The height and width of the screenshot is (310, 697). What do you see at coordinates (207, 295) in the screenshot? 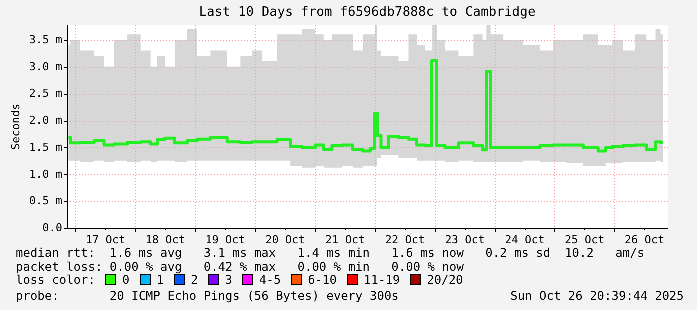
I see `text: probe: 20 ICMP Echo Pings (56 Bytes) every 300s` at bounding box center [207, 295].